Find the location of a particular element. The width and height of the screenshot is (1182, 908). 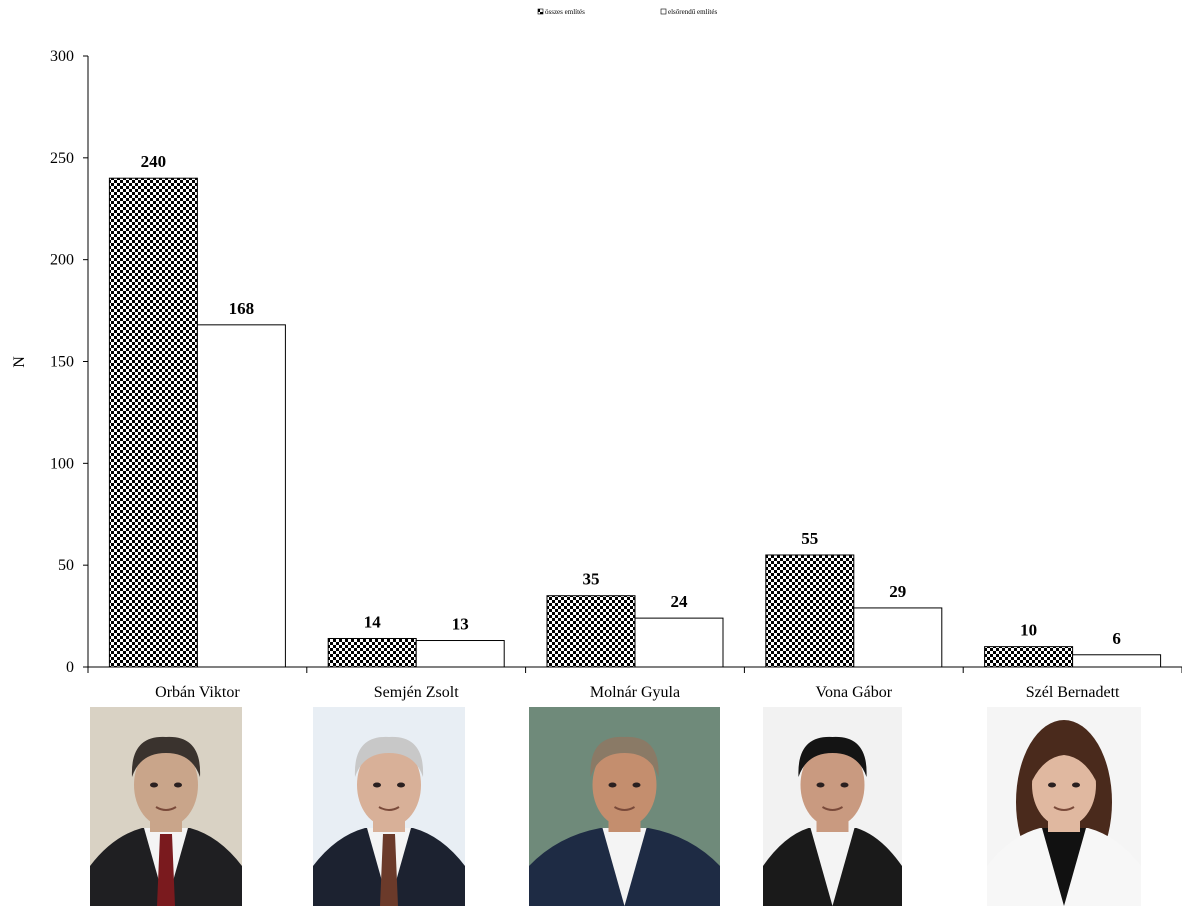

y-tick-label: 100 is located at coordinates (62, 463).